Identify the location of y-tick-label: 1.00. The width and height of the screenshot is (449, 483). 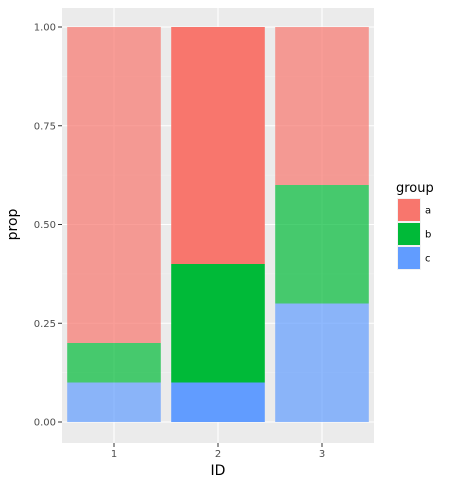
(45, 28).